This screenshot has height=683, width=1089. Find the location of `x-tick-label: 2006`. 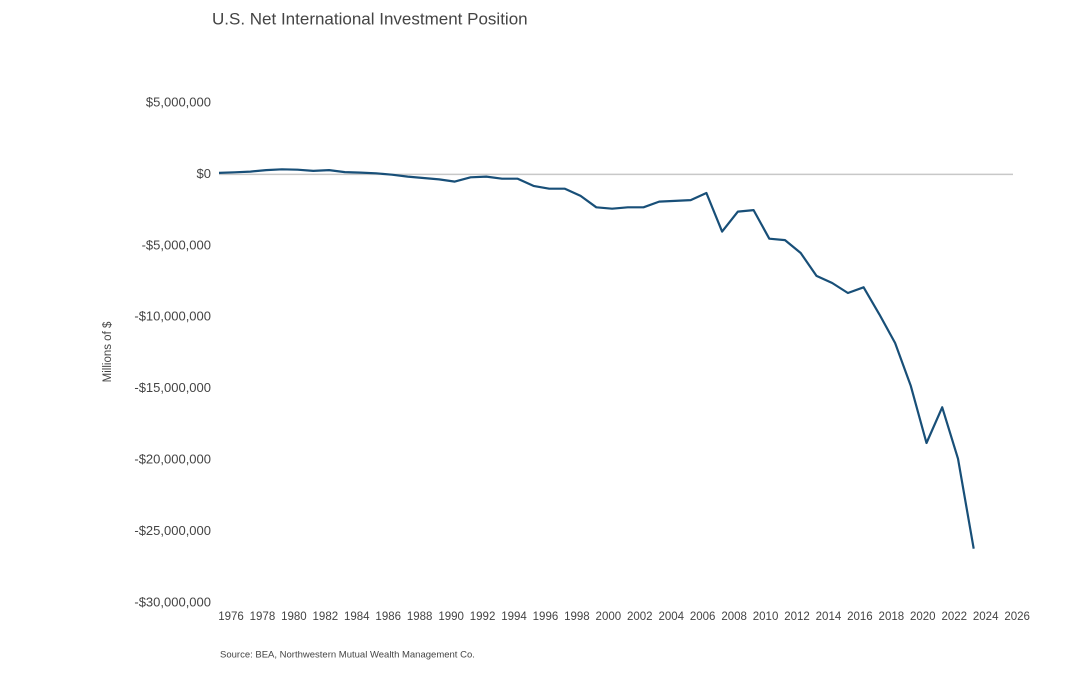

x-tick-label: 2006 is located at coordinates (703, 617).